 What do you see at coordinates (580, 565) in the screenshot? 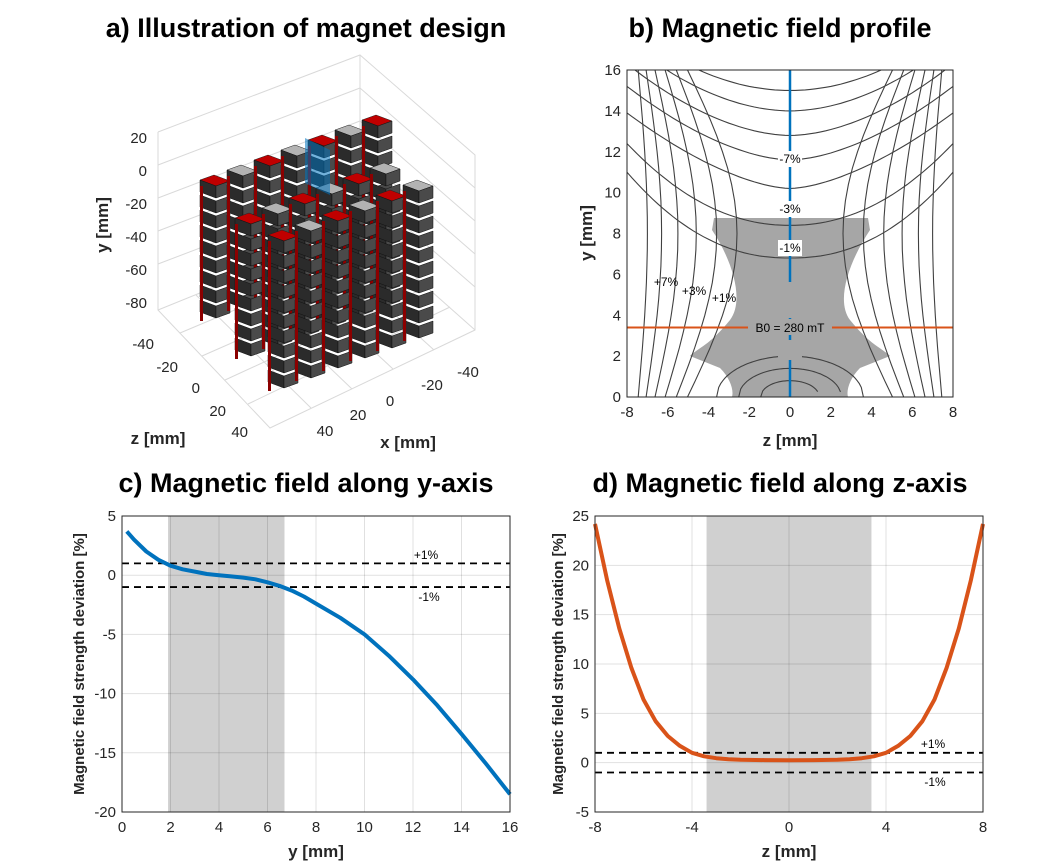
I see `y-tick-label: 20` at bounding box center [580, 565].